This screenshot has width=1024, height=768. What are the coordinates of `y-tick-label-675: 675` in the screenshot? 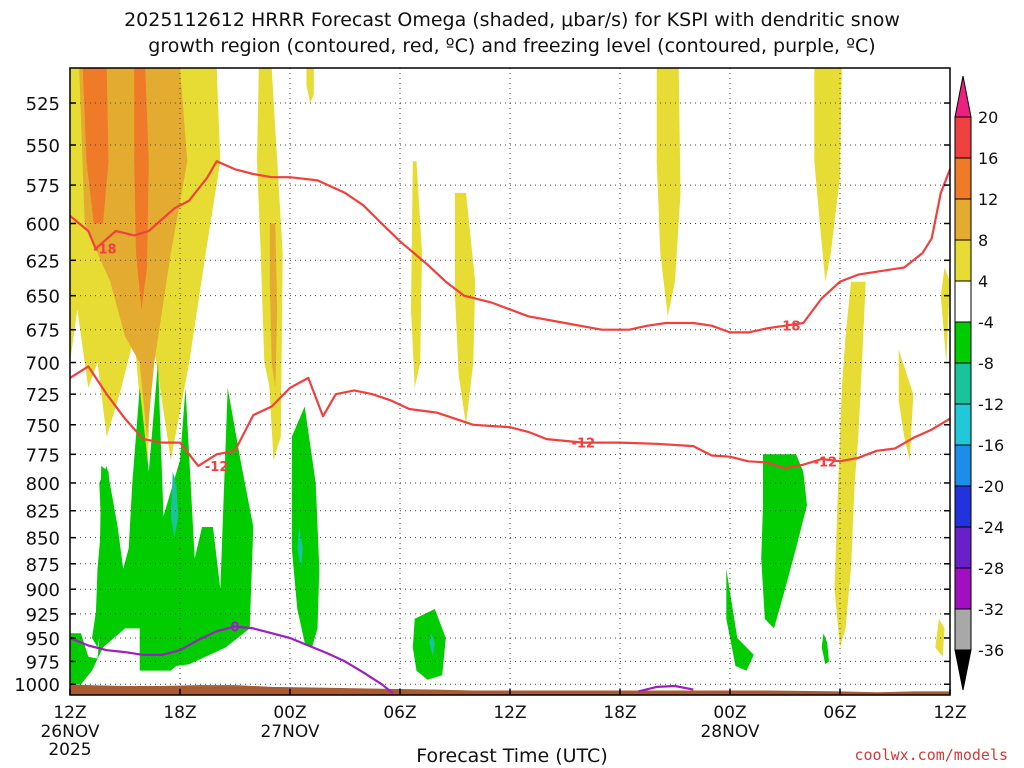 It's located at (43, 331).